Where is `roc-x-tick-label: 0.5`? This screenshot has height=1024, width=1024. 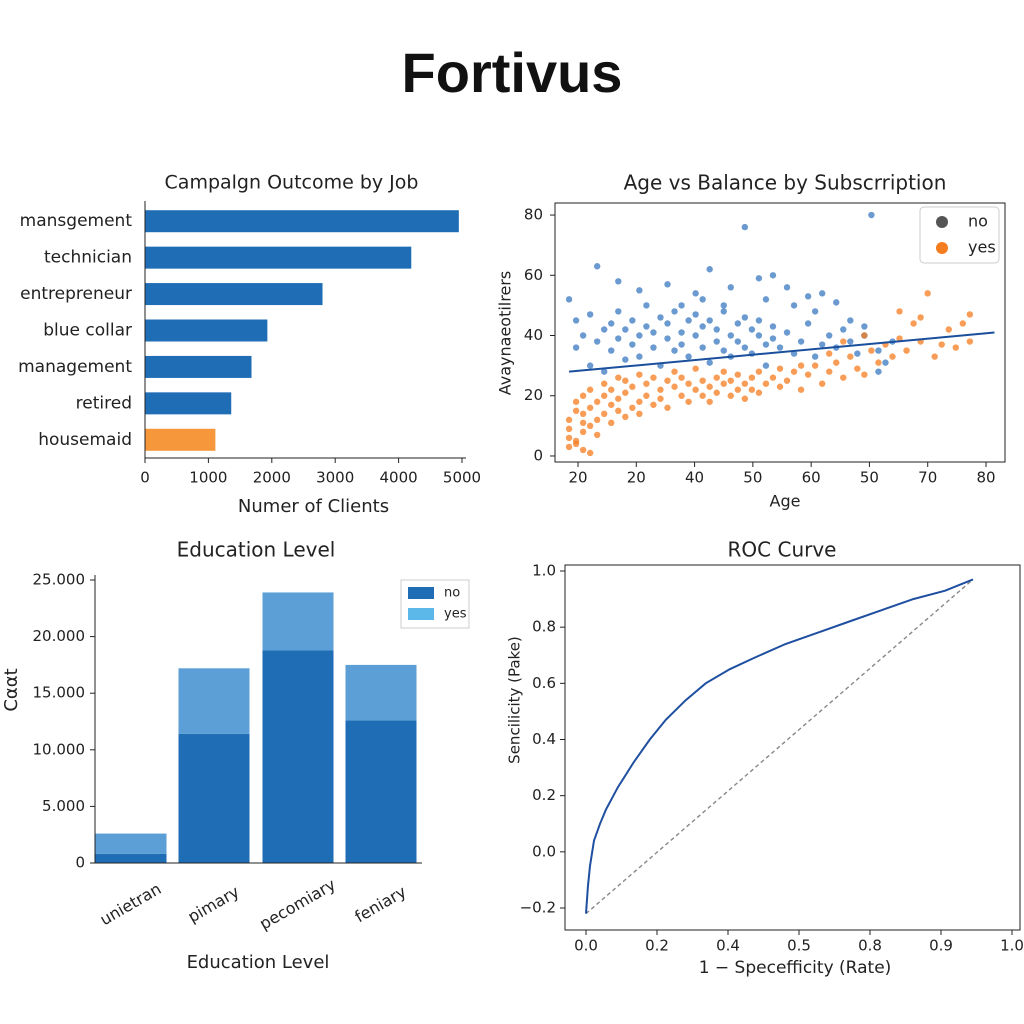 roc-x-tick-label: 0.5 is located at coordinates (799, 946).